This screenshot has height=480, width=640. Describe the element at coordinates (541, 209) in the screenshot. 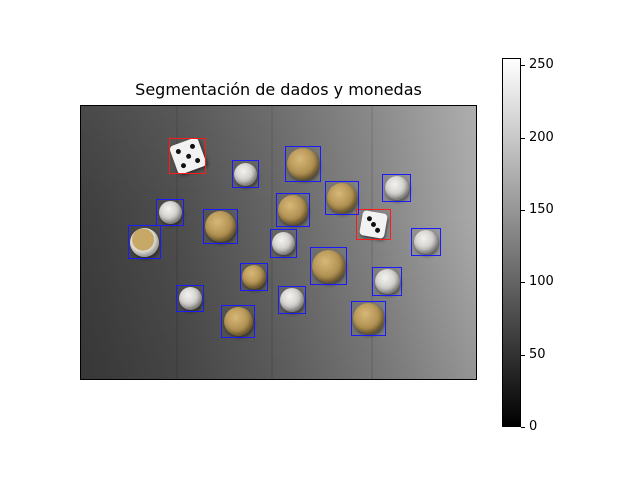

I see `colorbar-tick-label: 150` at that location.